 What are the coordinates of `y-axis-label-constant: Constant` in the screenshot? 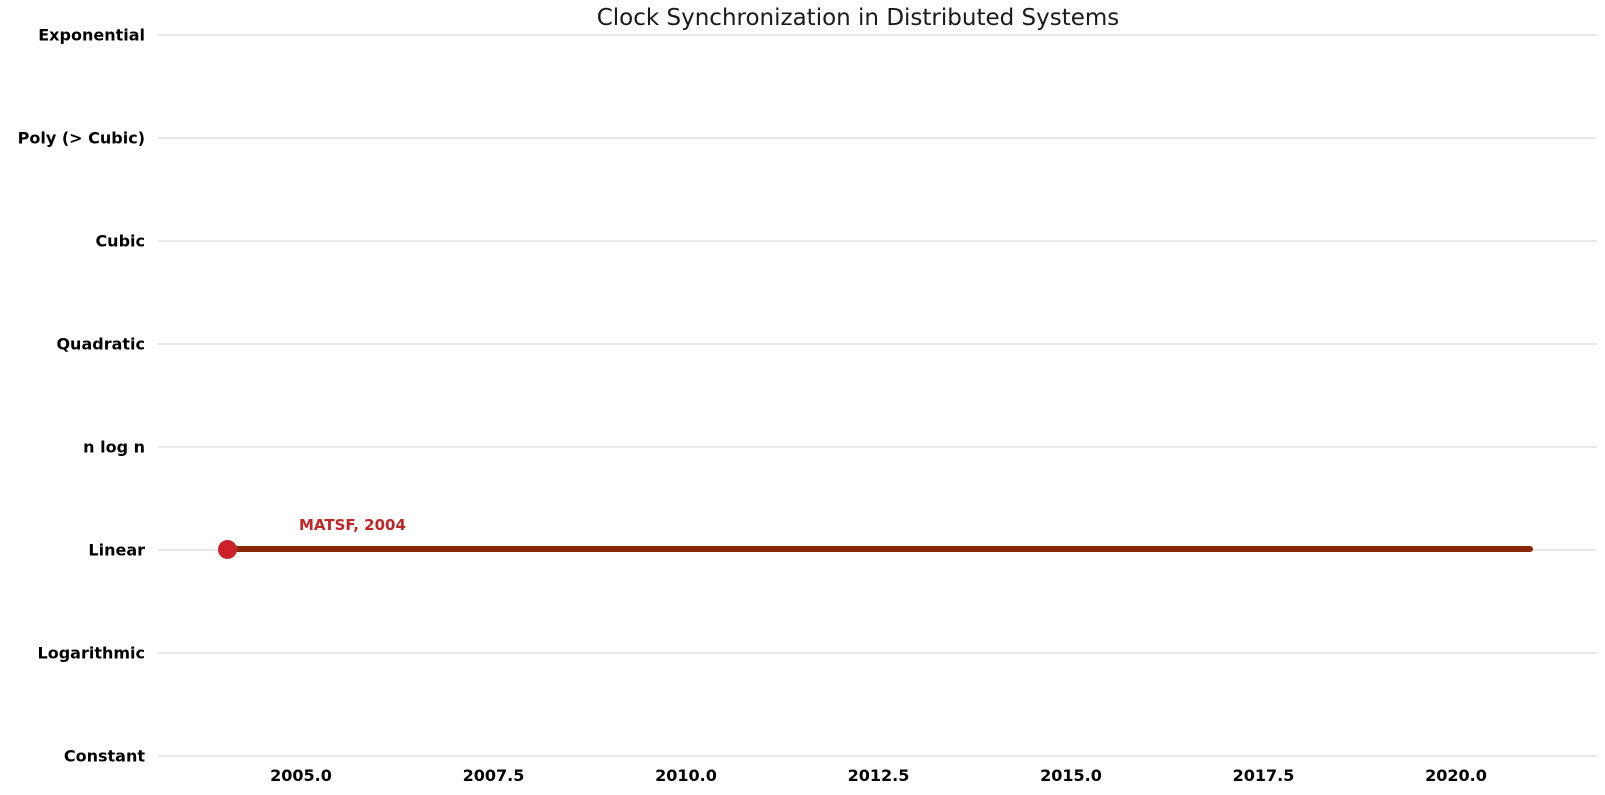 It's located at (104, 756).